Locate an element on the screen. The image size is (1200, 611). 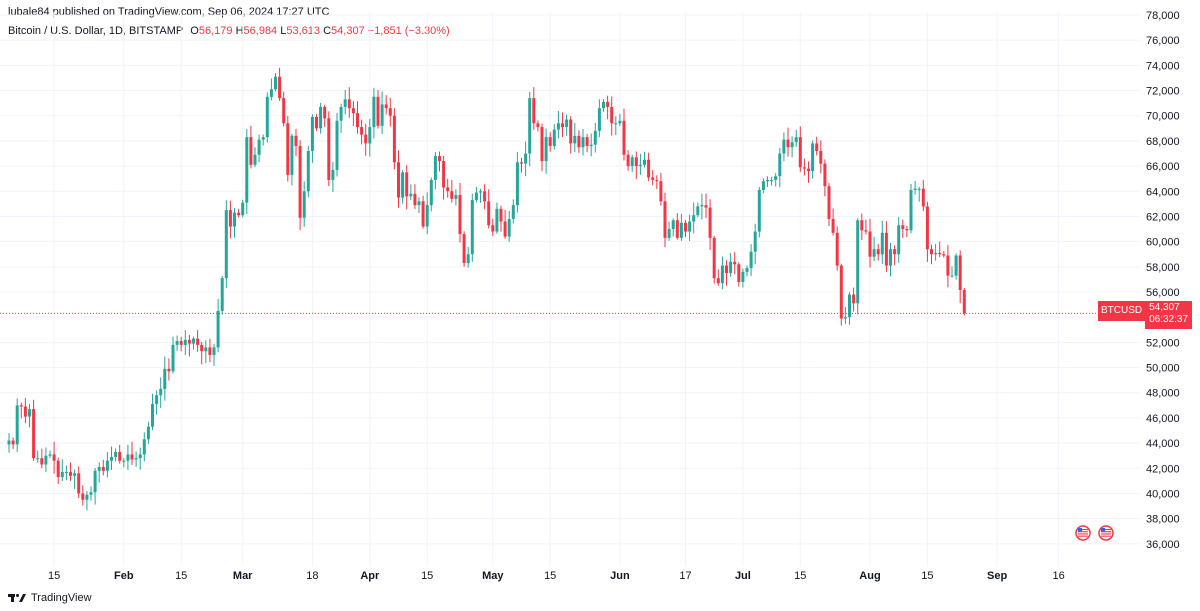
high-label: H is located at coordinates (239, 31).